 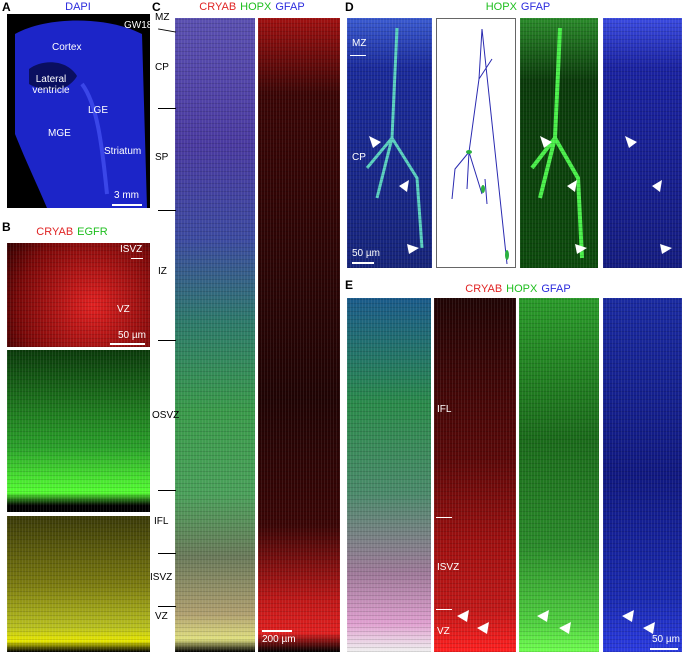 I want to click on cell-tracing, so click(x=480, y=146).